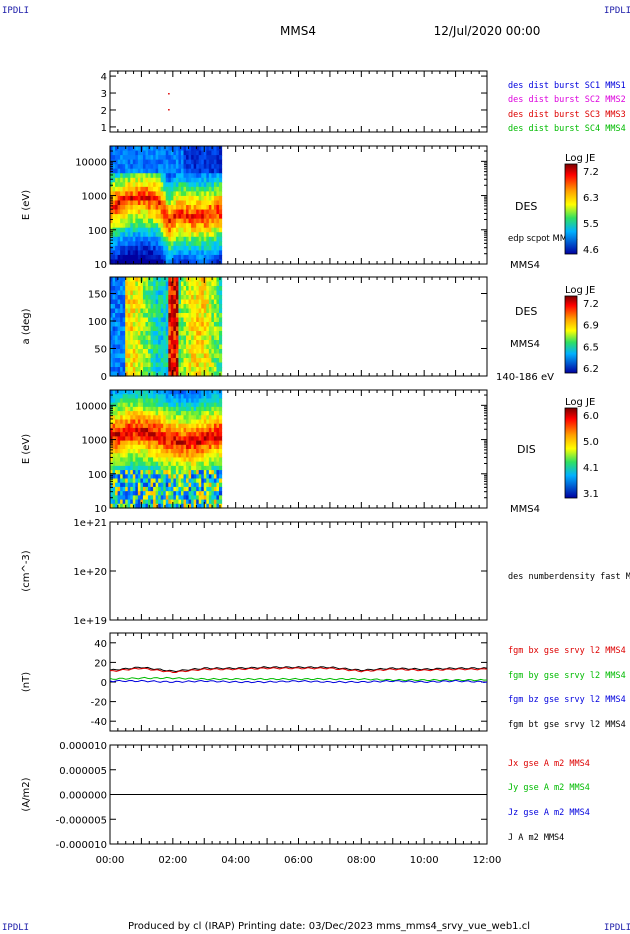 This screenshot has height=934, width=630. I want to click on colorbar-title: Log JE, so click(580, 402).